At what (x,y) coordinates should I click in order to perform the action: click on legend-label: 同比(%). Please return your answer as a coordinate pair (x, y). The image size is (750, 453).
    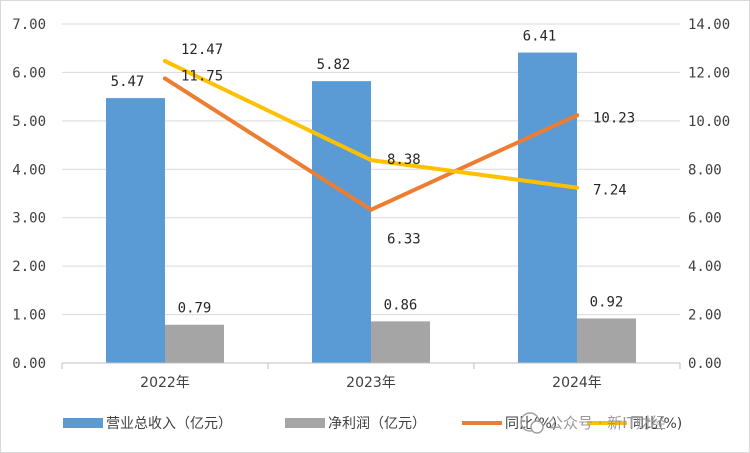
    Looking at the image, I should click on (656, 424).